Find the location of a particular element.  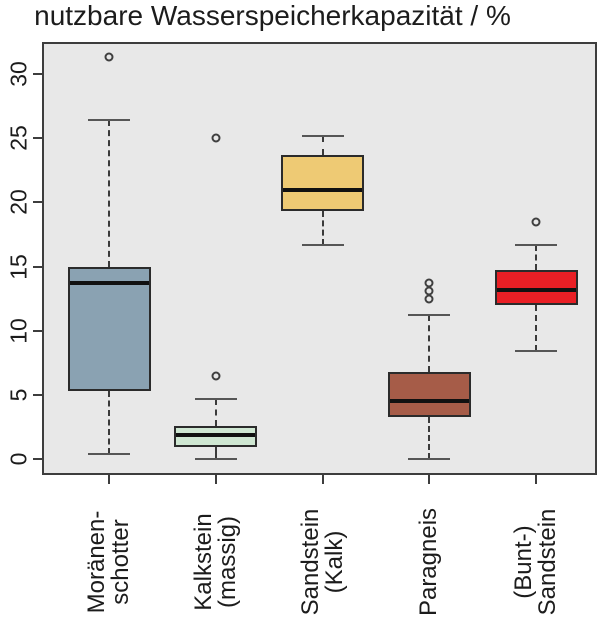

chart-title: nutzbare Wasserspeicherkapazität / % is located at coordinates (272, 15).